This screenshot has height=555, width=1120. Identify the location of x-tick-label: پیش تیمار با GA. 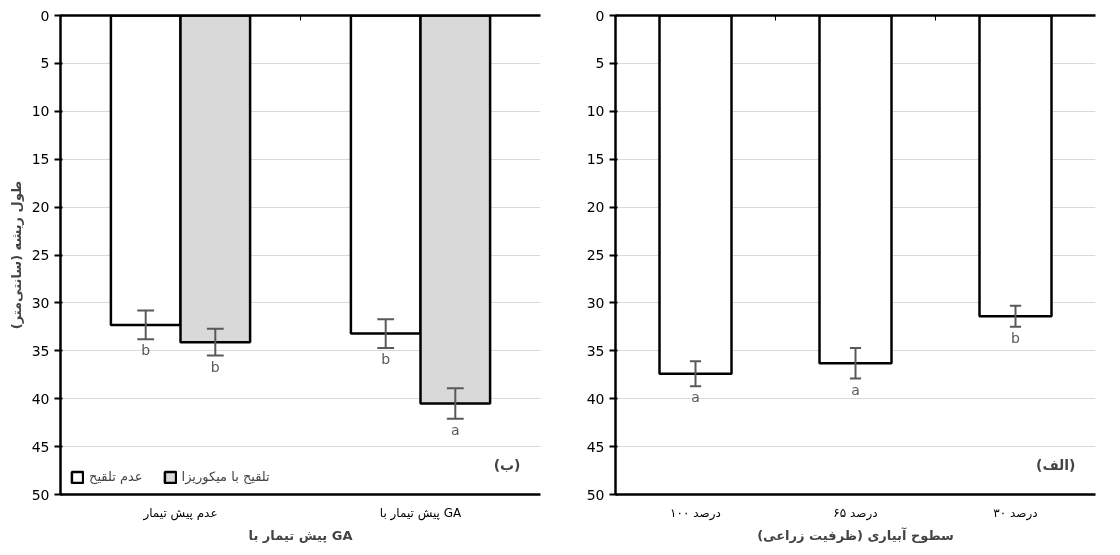
(421, 513).